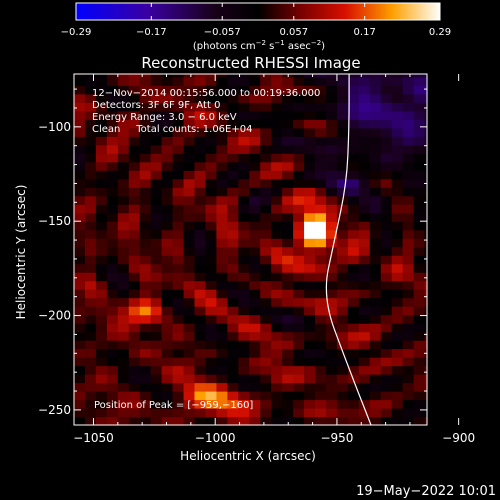  What do you see at coordinates (164, 117) in the screenshot?
I see `annotation-energy-range: Energy Range: 3.0 − 6.0 keV` at bounding box center [164, 117].